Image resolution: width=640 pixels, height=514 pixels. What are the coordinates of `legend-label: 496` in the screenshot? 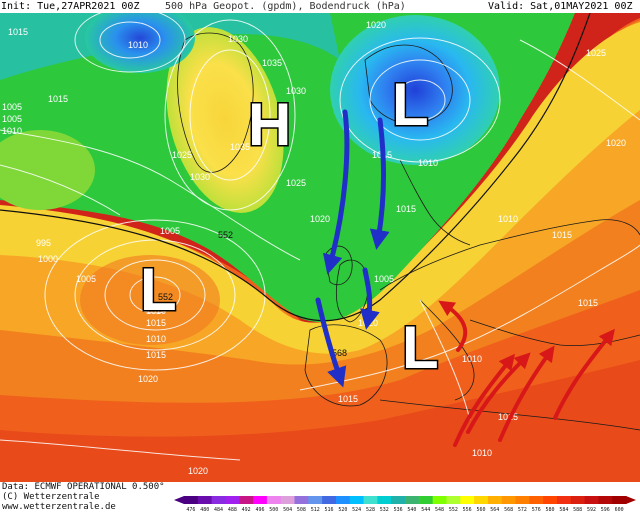 It's located at (259, 509).